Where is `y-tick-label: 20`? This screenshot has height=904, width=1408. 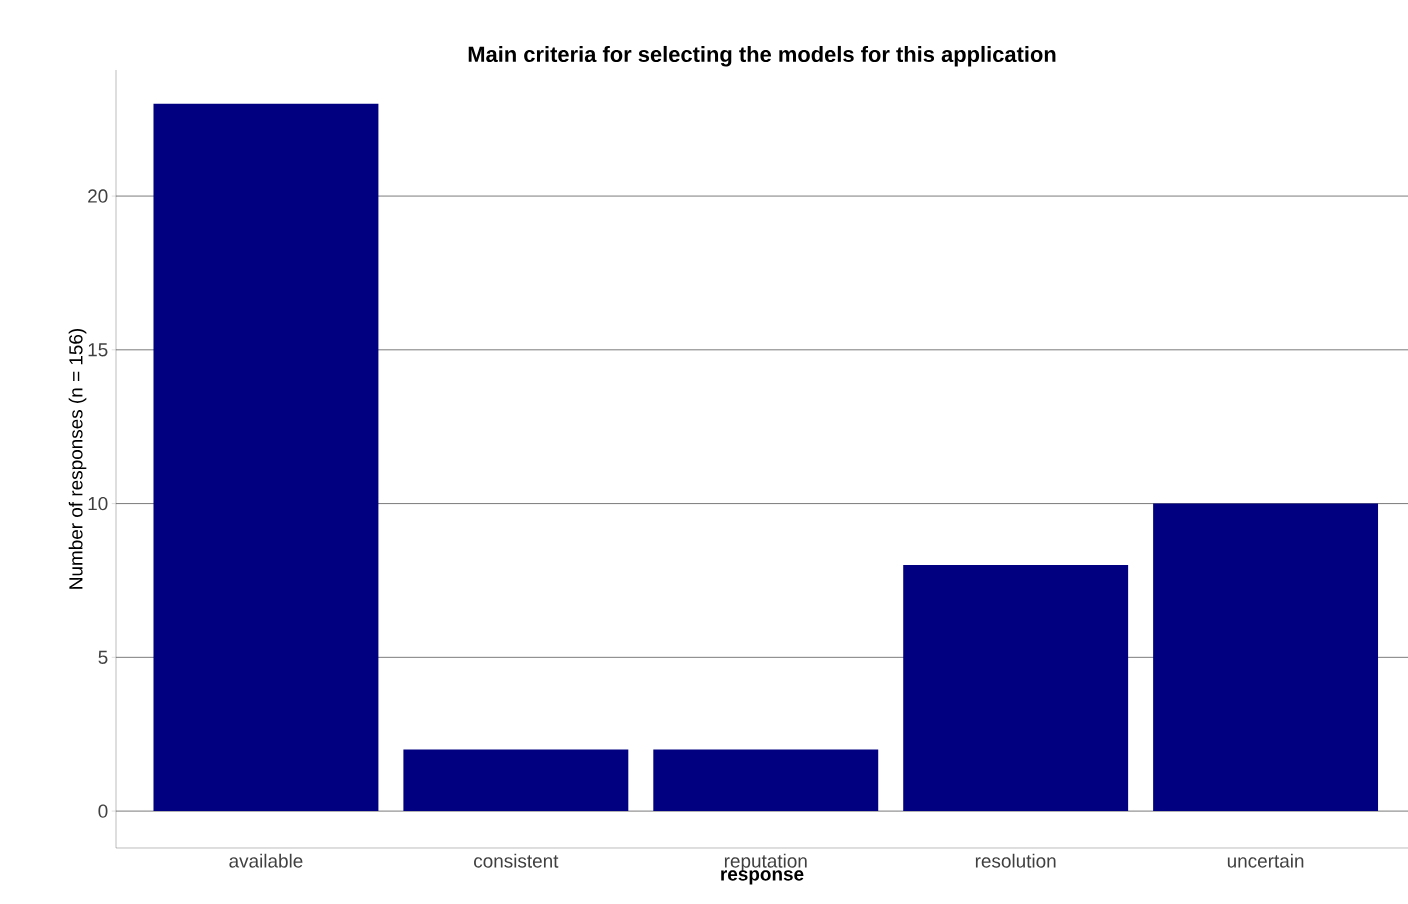 y-tick-label: 20 is located at coordinates (98, 196).